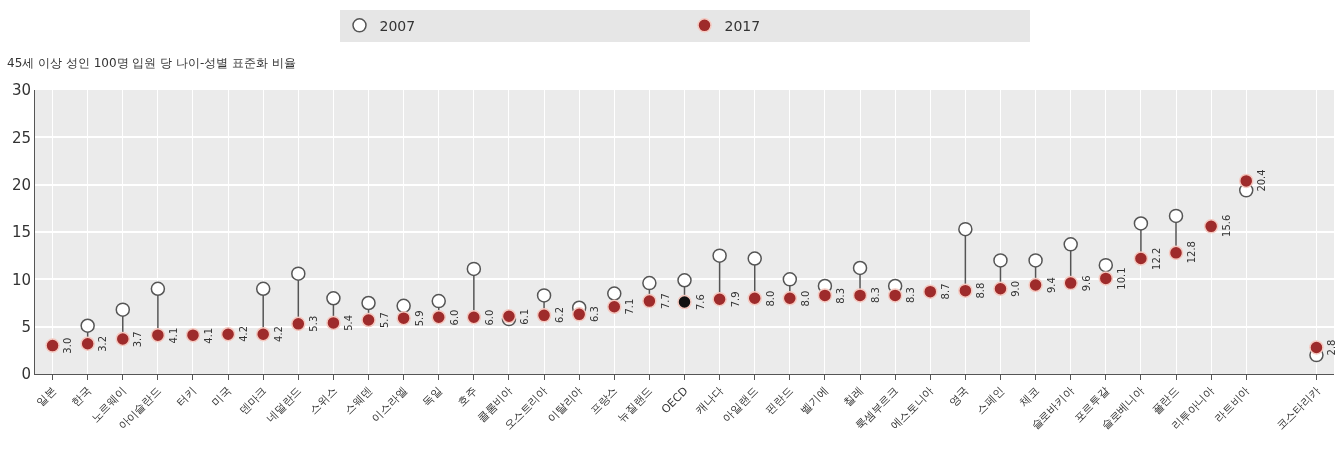  Describe the element at coordinates (21, 279) in the screenshot. I see `y-tick-label: 10` at that location.